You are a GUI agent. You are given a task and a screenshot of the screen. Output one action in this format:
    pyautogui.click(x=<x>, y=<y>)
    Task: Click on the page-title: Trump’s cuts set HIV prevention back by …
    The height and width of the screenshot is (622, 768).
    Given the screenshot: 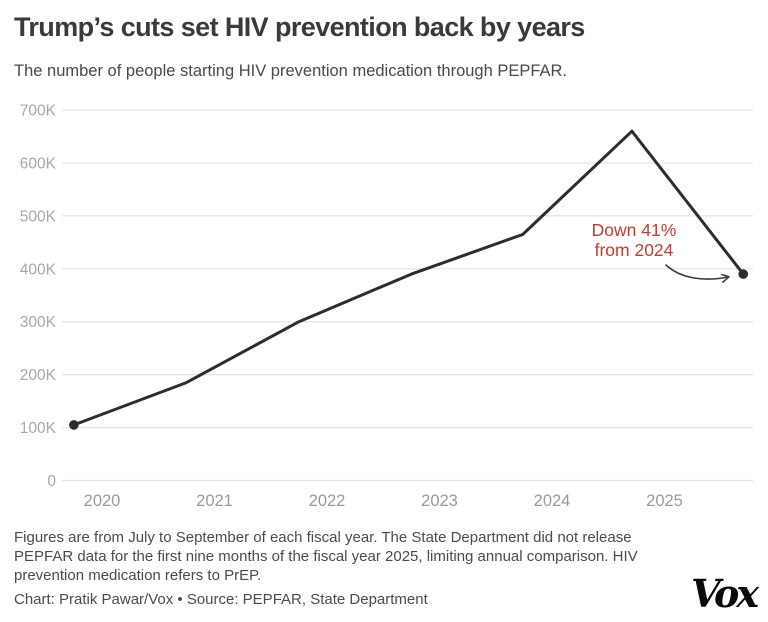 What is the action you would take?
    pyautogui.click(x=299, y=27)
    